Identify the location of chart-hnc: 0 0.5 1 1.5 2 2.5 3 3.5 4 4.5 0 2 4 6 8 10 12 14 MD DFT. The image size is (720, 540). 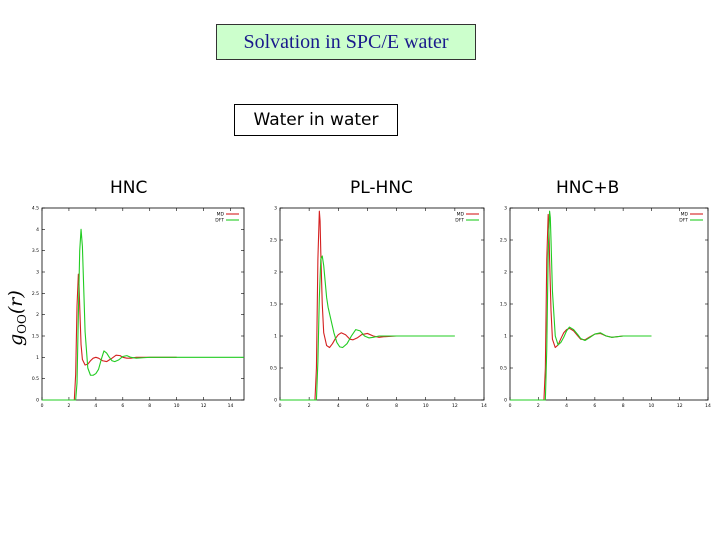
(139, 306).